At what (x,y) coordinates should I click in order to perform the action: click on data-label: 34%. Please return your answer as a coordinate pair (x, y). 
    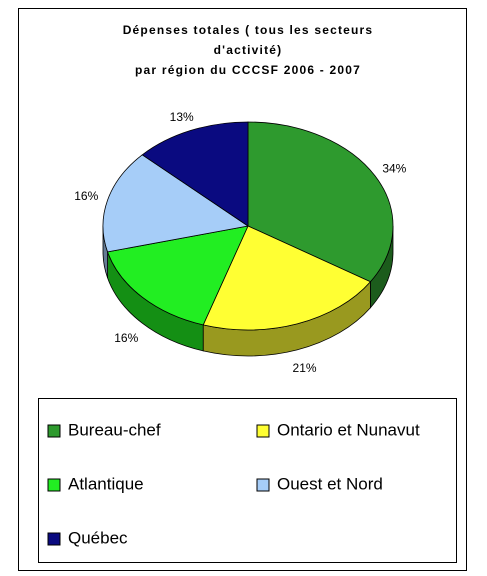
    Looking at the image, I should click on (394, 168).